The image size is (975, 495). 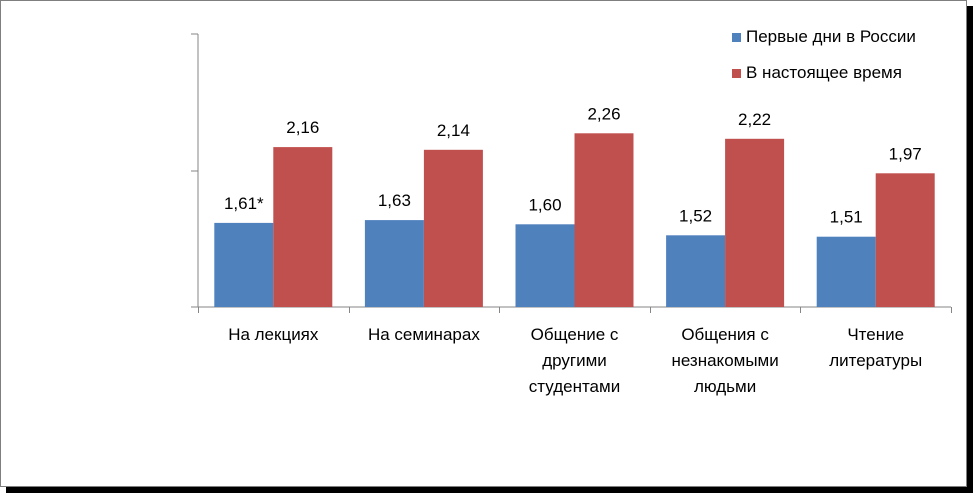 I want to click on data-label-series-1-cat-3: 1,60, so click(x=544, y=204).